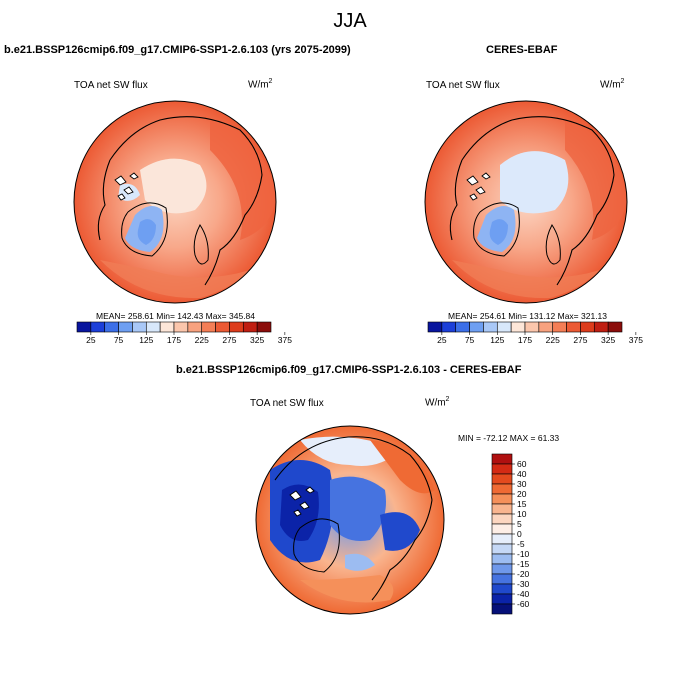  I want to click on map-1-warm-band, so click(243, 180).